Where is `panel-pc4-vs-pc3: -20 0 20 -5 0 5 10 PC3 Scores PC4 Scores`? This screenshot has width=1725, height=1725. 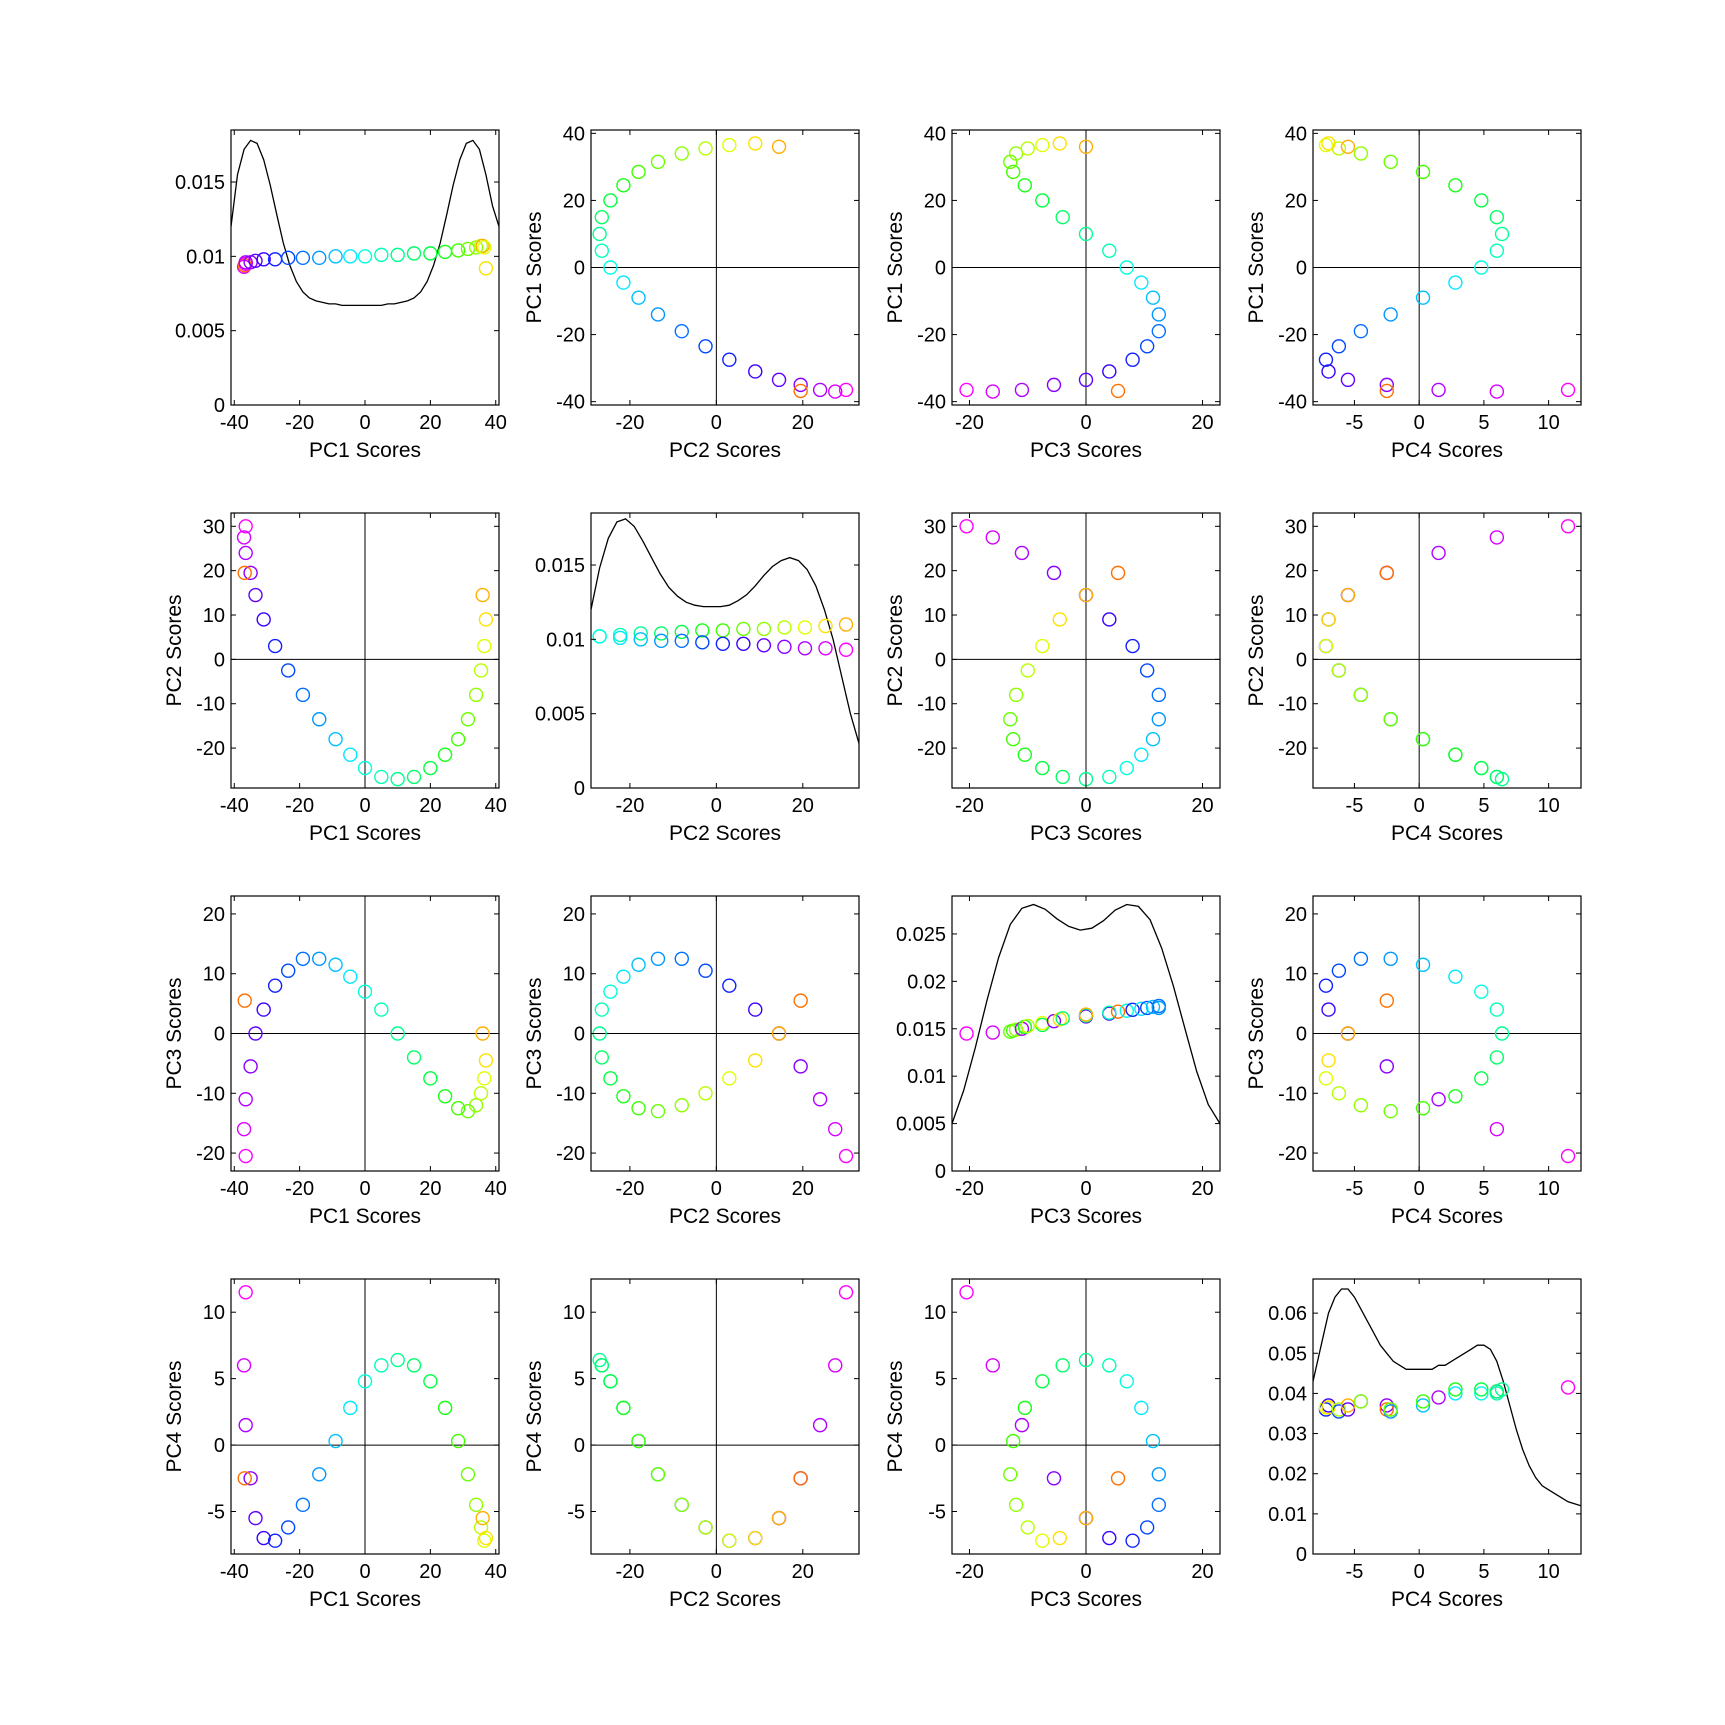
panel-pc4-vs-pc3: -20 0 20 -5 0 5 10 PC3 Scores PC4 Scores is located at coordinates (1052, 1444).